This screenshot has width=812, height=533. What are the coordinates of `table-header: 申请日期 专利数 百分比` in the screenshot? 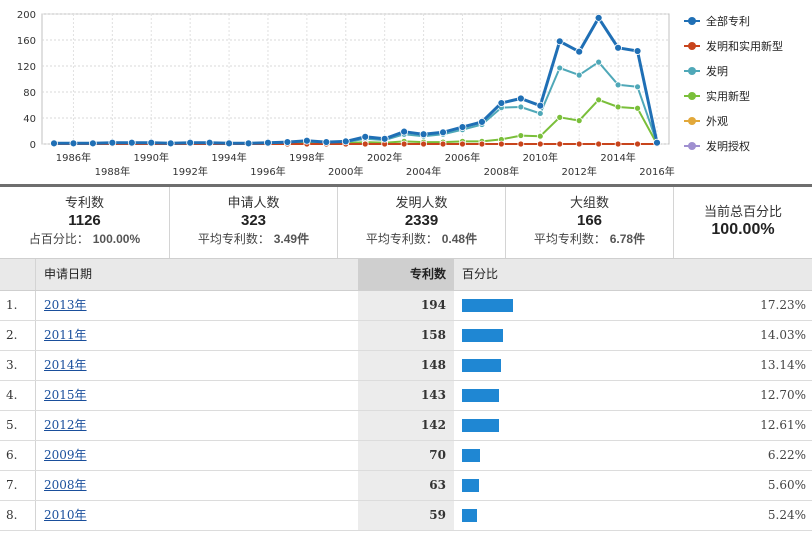 It's located at (406, 275).